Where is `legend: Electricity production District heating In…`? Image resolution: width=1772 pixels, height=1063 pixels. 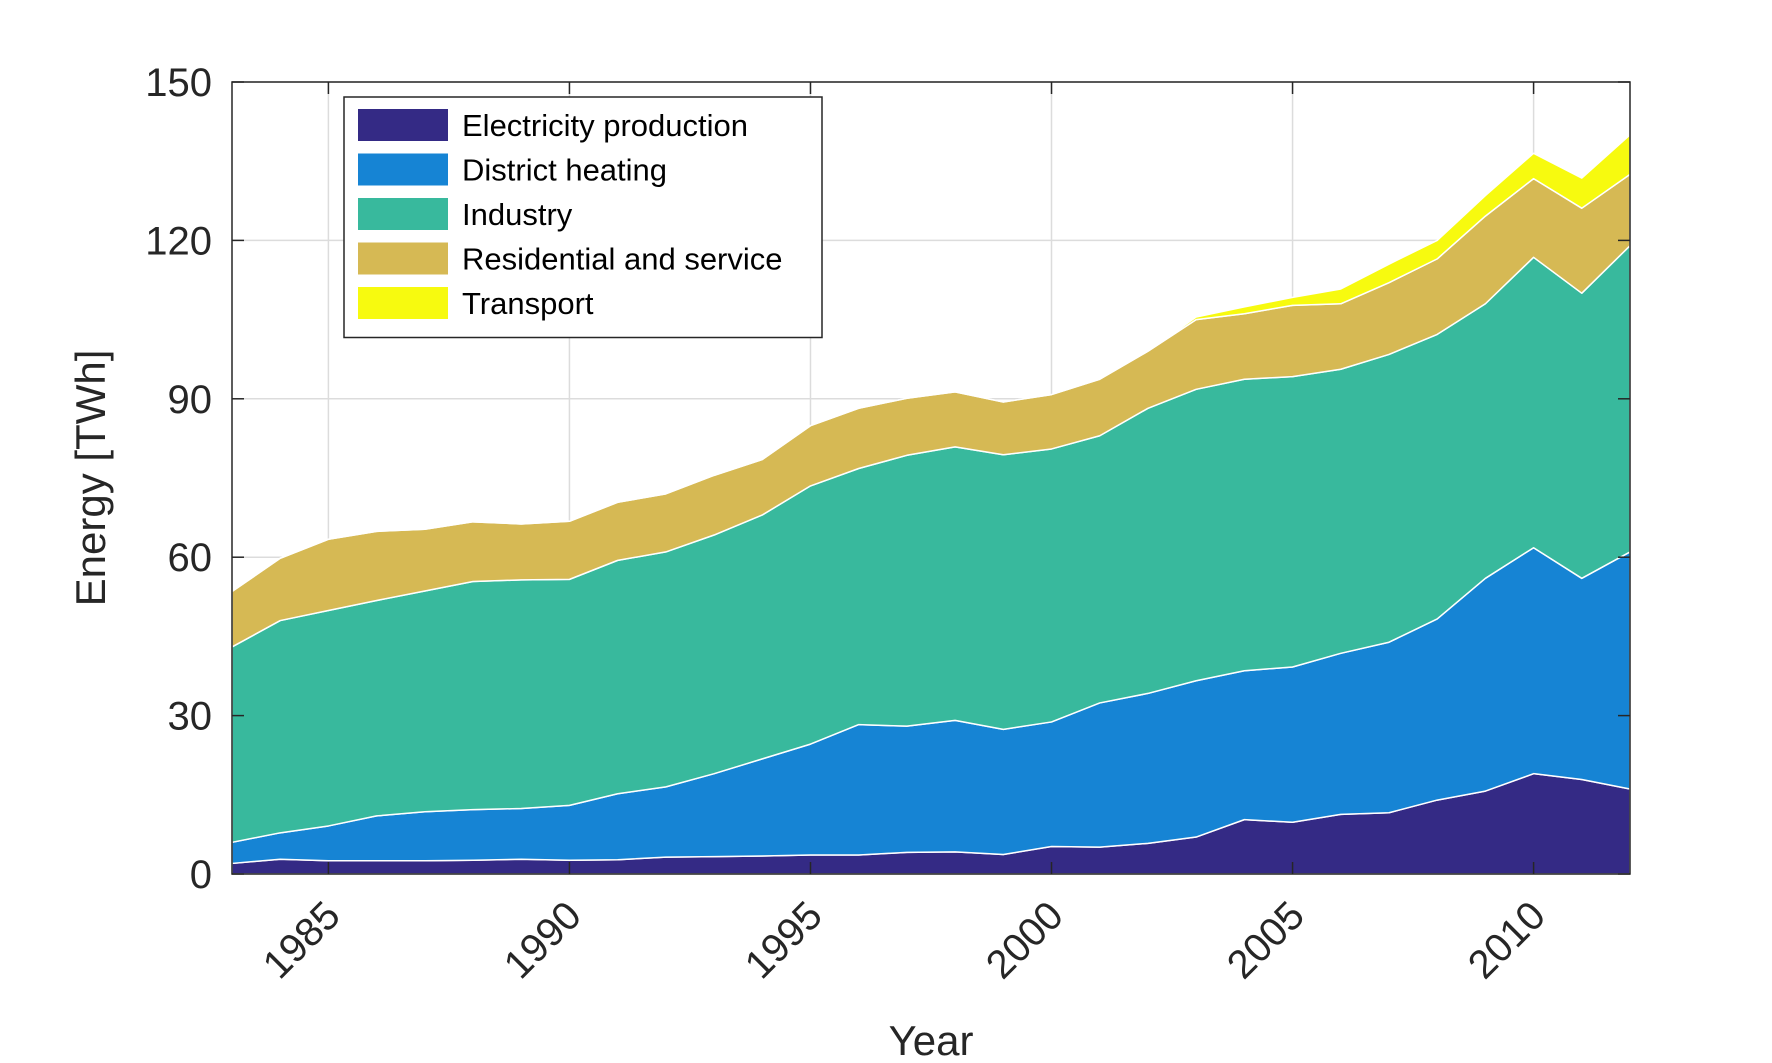
legend: Electricity production District heating In… is located at coordinates (583, 217).